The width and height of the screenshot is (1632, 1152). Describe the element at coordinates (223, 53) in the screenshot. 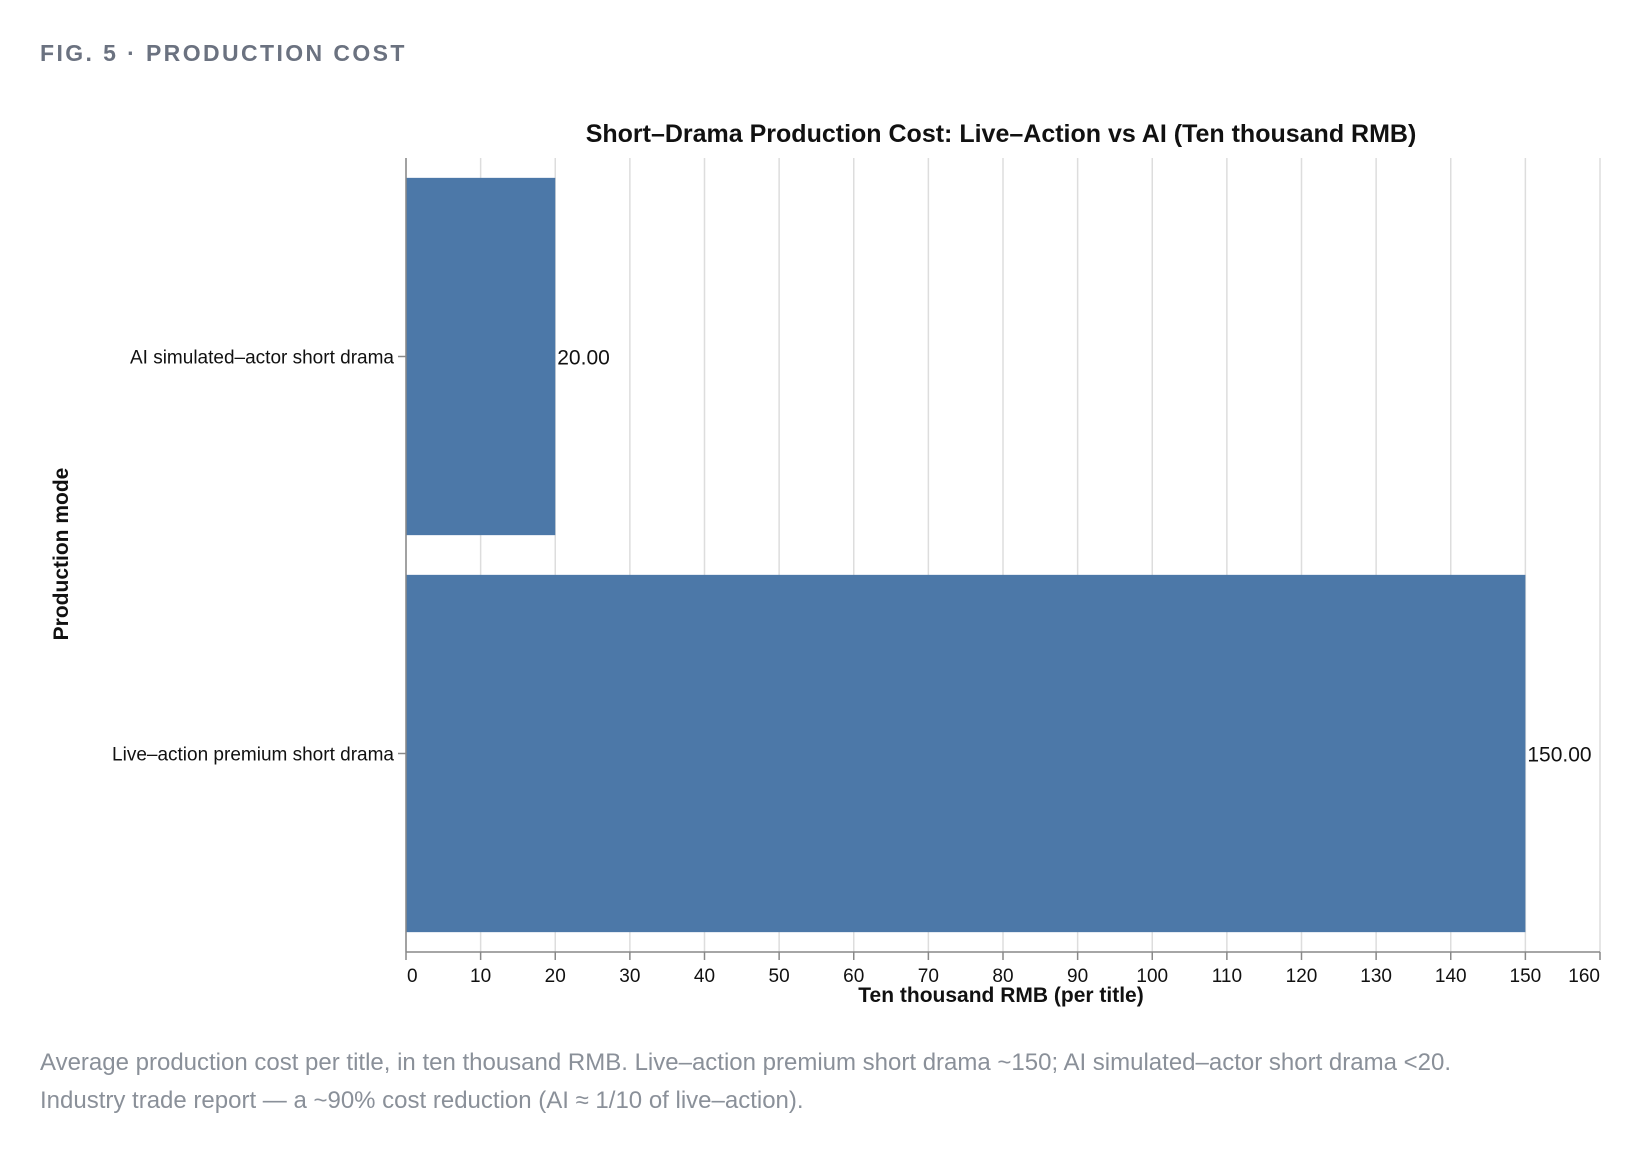

I see `figure-label: FIG. 5 · PRODUCTION COST` at that location.